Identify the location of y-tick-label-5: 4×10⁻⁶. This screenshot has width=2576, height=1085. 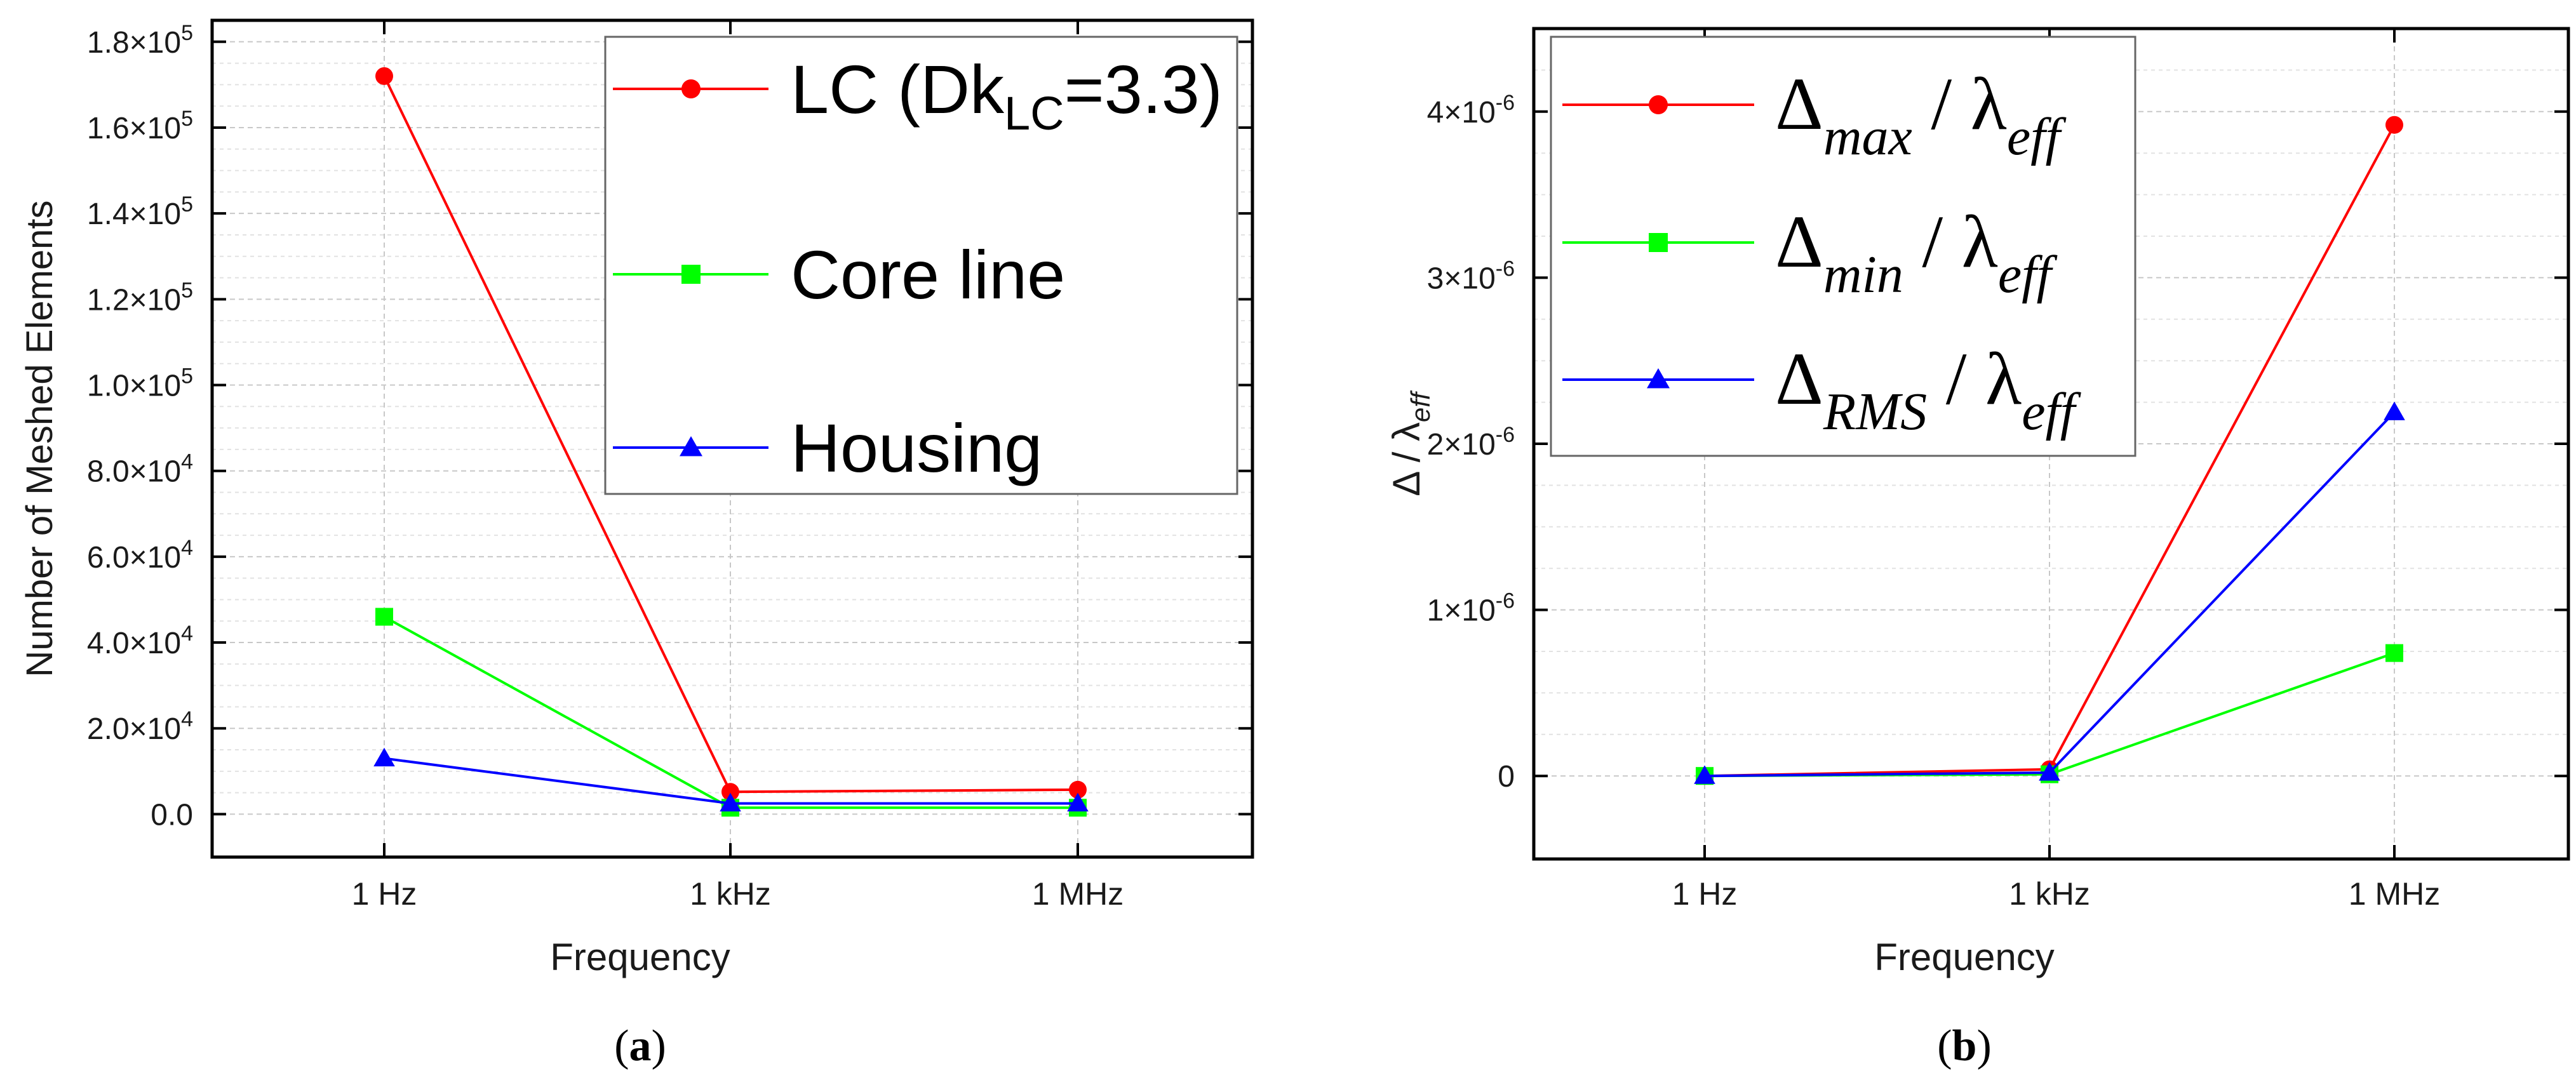
(1471, 111).